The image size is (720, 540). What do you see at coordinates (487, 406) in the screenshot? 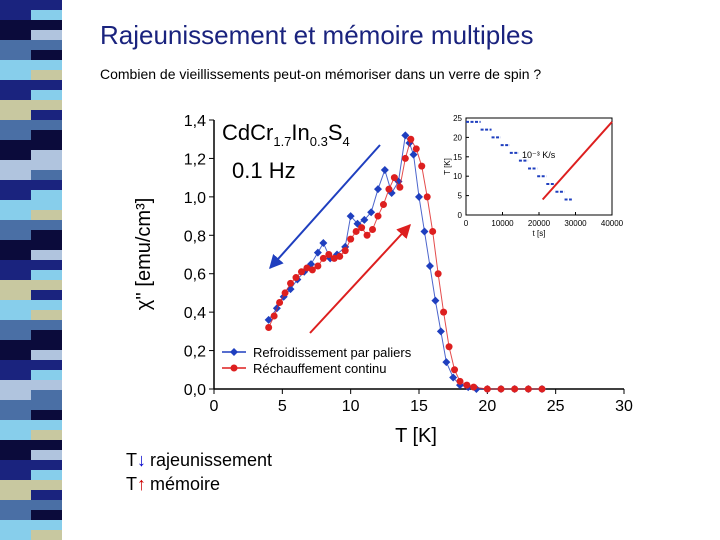
I see `x-tick-label: 20` at bounding box center [487, 406].